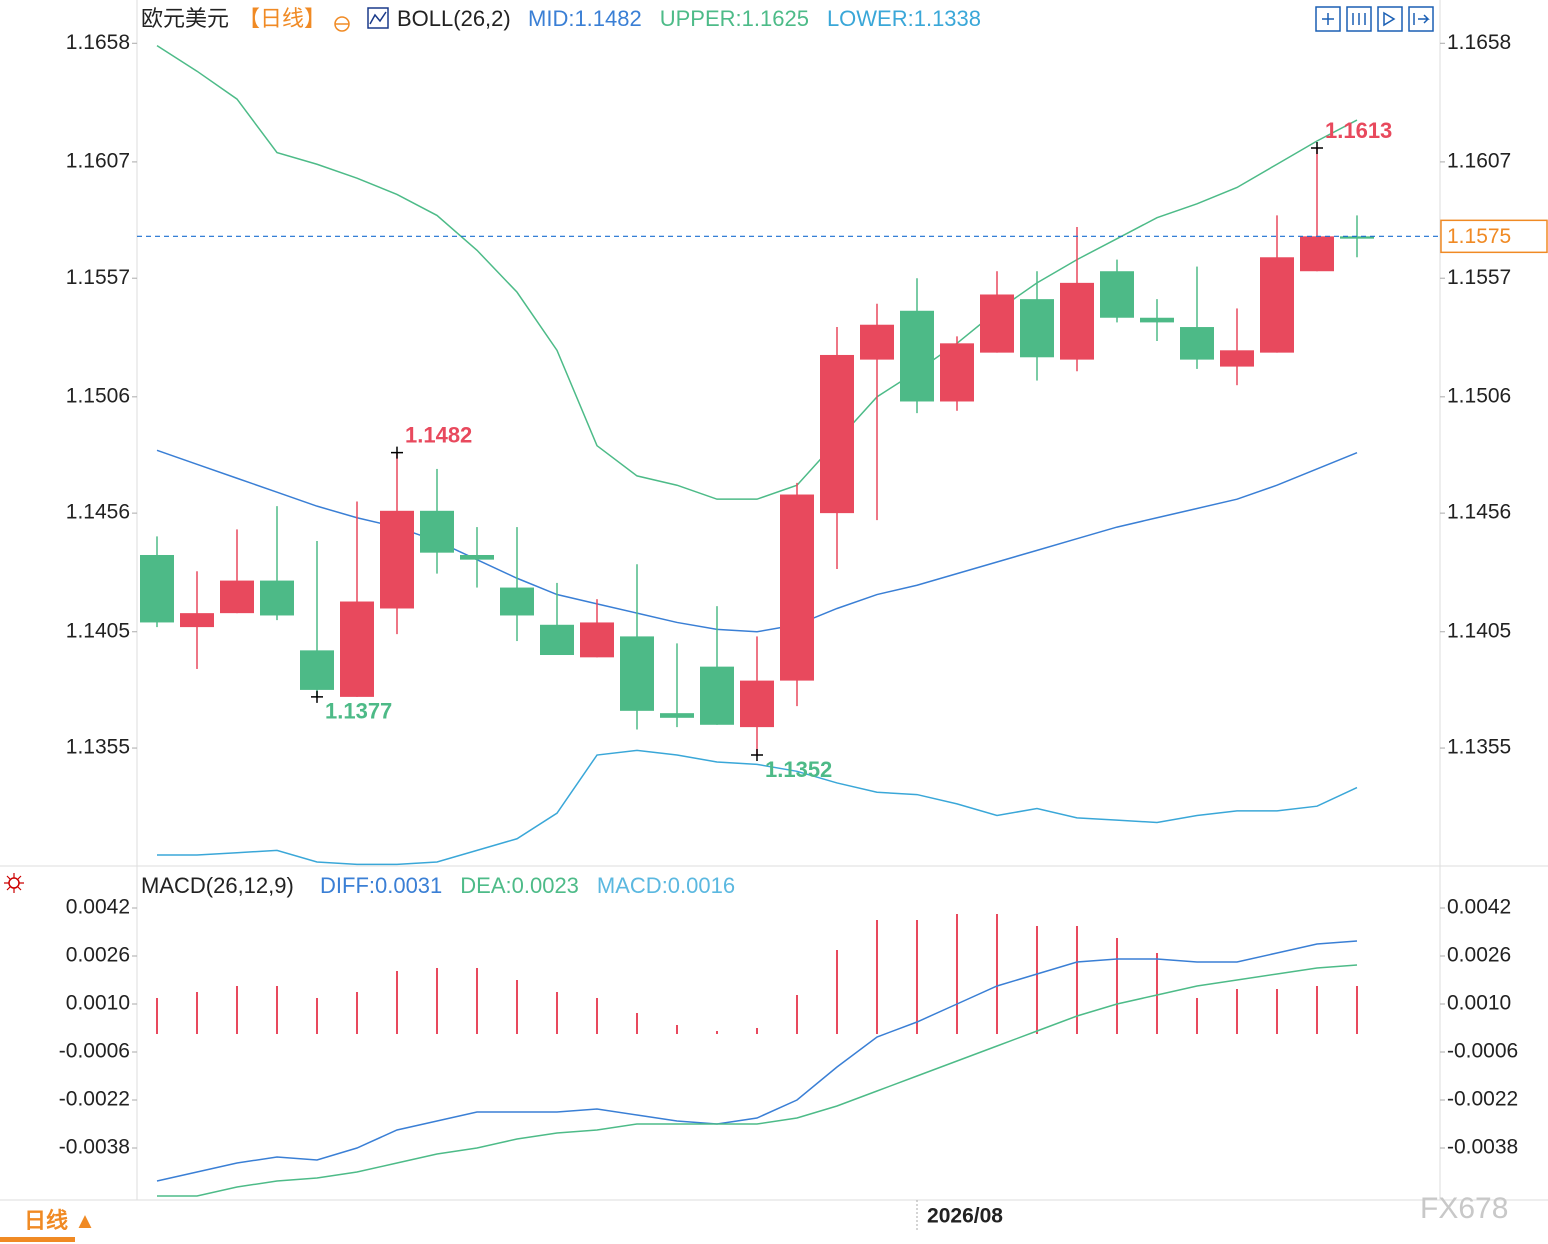 This screenshot has height=1244, width=1548. I want to click on y-tick-label: 1.1658, so click(98, 42).